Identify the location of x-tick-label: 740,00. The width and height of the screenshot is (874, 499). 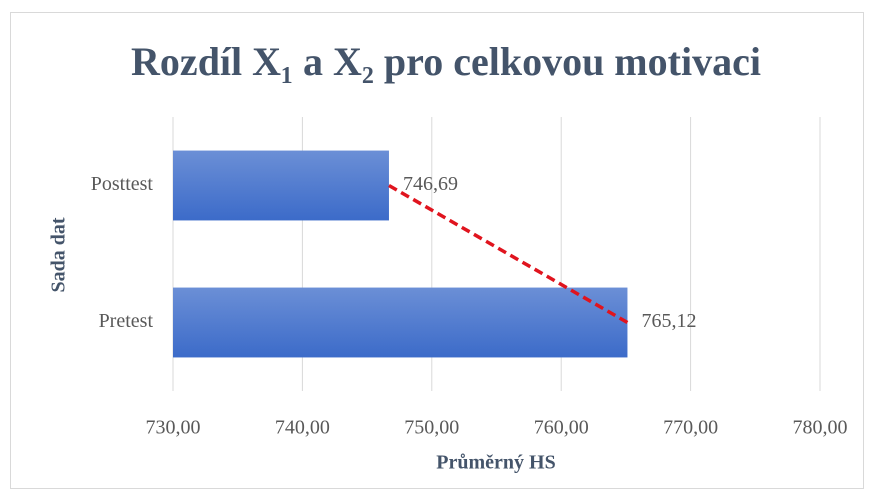
(302, 428).